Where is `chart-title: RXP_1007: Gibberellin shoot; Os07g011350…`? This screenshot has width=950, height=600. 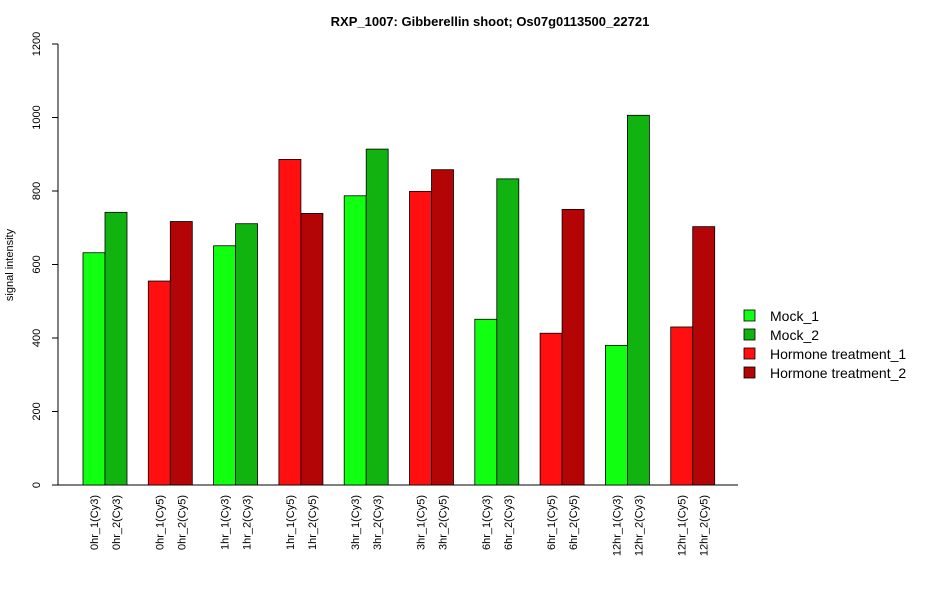
chart-title: RXP_1007: Gibberellin shoot; Os07g011350… is located at coordinates (490, 21).